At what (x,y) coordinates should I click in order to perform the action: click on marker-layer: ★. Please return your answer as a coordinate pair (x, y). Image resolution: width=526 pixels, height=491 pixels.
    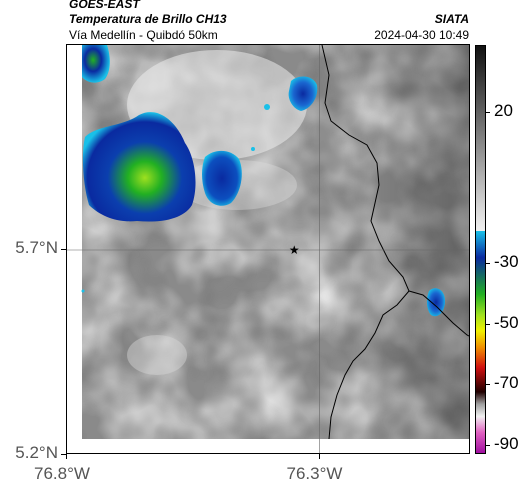
    Looking at the image, I should click on (294, 250).